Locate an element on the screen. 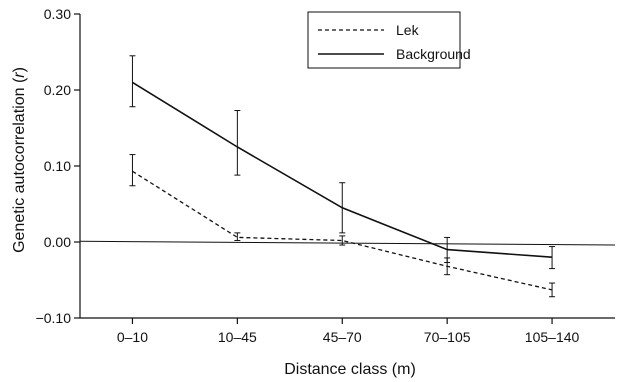  y-tick-label: 0.20 is located at coordinates (57, 90).